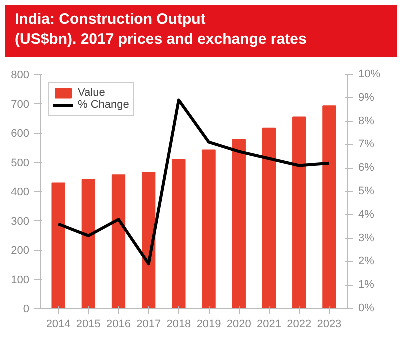 This screenshot has height=345, width=400. I want to click on y2-tick-label: 5%, so click(366, 192).